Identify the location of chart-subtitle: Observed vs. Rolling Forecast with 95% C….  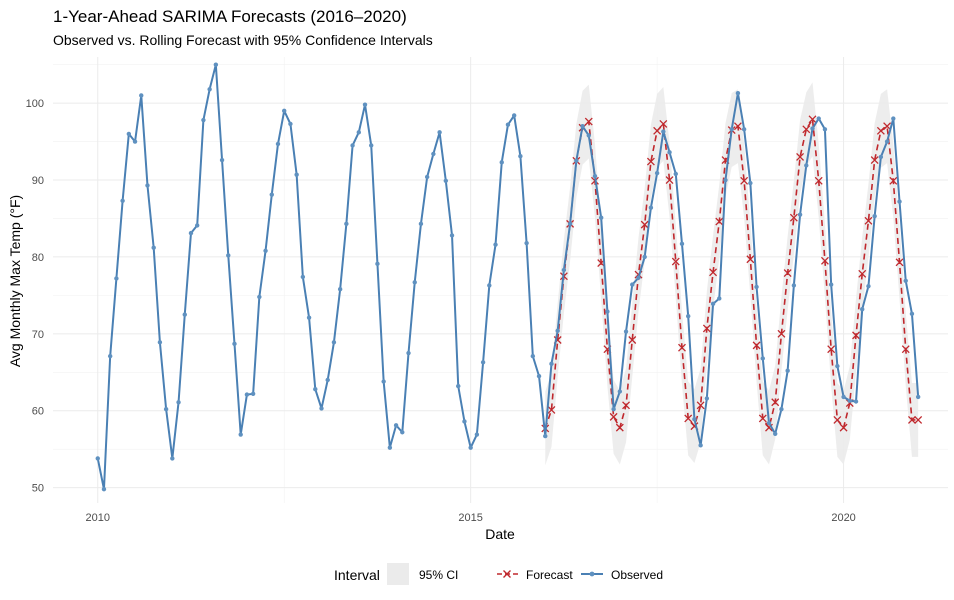
(243, 40).